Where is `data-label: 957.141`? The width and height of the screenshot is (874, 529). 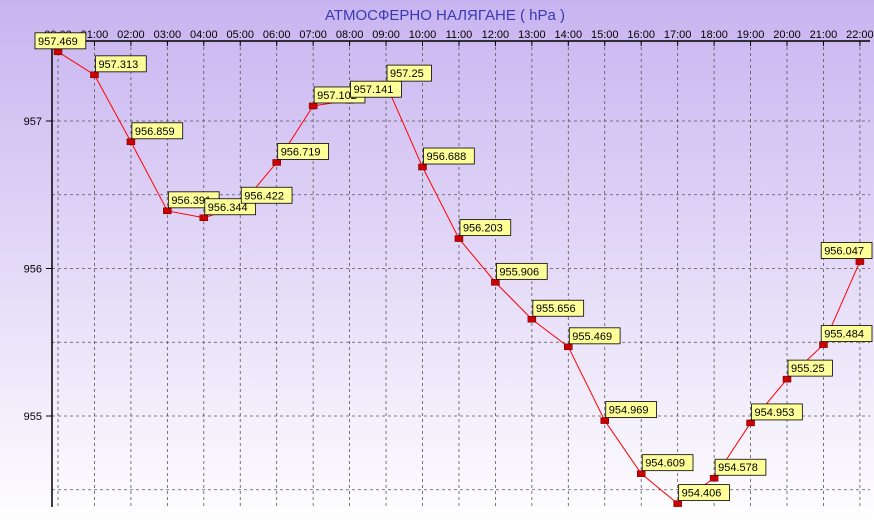 data-label: 957.141 is located at coordinates (374, 90).